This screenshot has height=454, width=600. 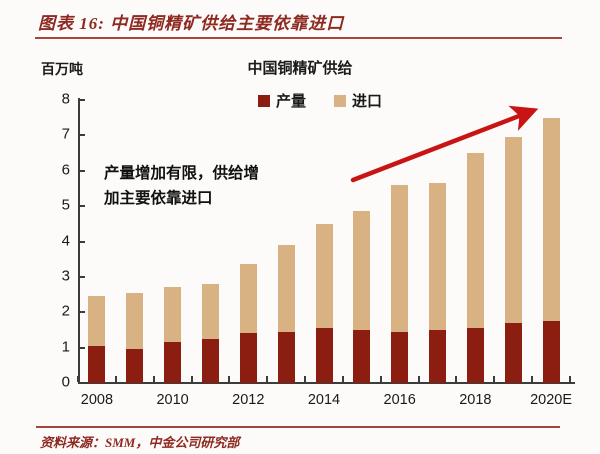 I want to click on x-axis-label-2014: 2014, so click(x=324, y=400).